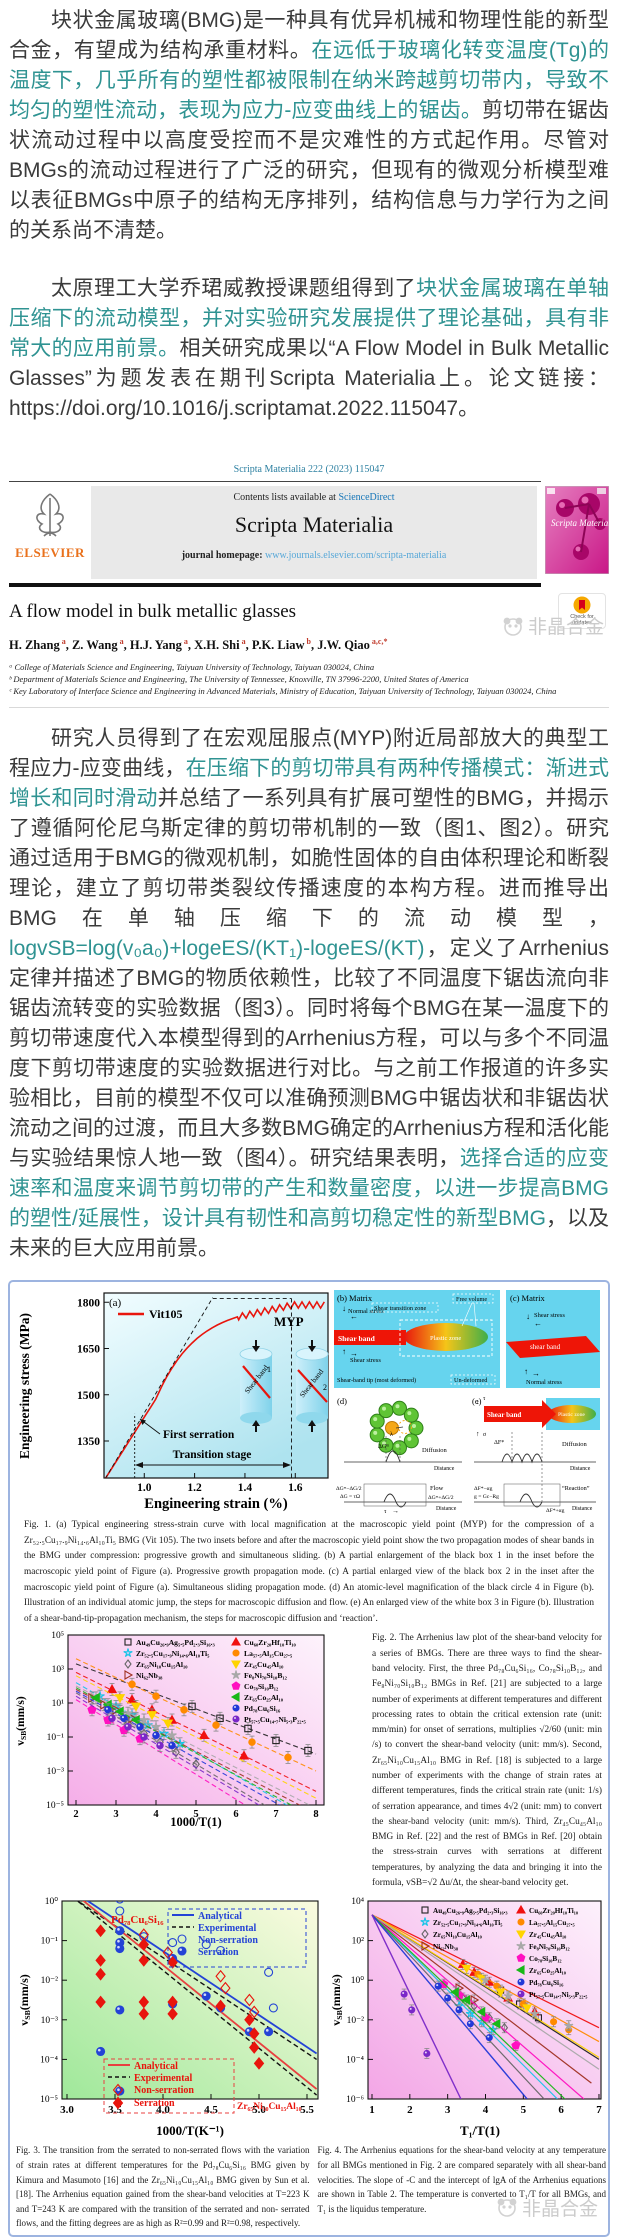 The height and width of the screenshot is (2237, 618). Describe the element at coordinates (575, 1444) in the screenshot. I see `diffusion-label-e: Diffusion` at that location.